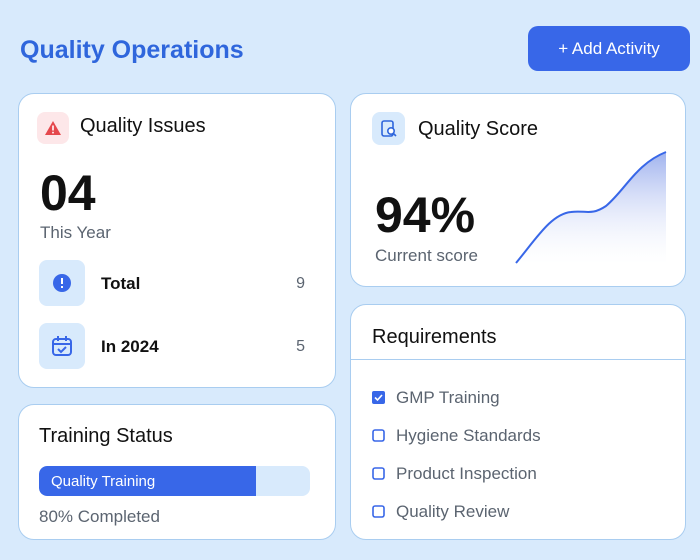  I want to click on score-icon, so click(388, 128).